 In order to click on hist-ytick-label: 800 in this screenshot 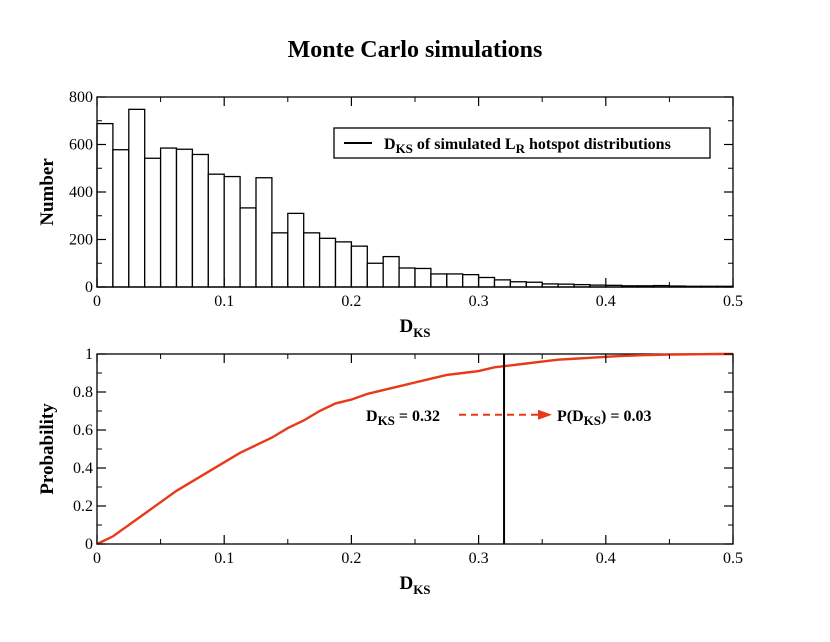, I will do `click(81, 97)`.